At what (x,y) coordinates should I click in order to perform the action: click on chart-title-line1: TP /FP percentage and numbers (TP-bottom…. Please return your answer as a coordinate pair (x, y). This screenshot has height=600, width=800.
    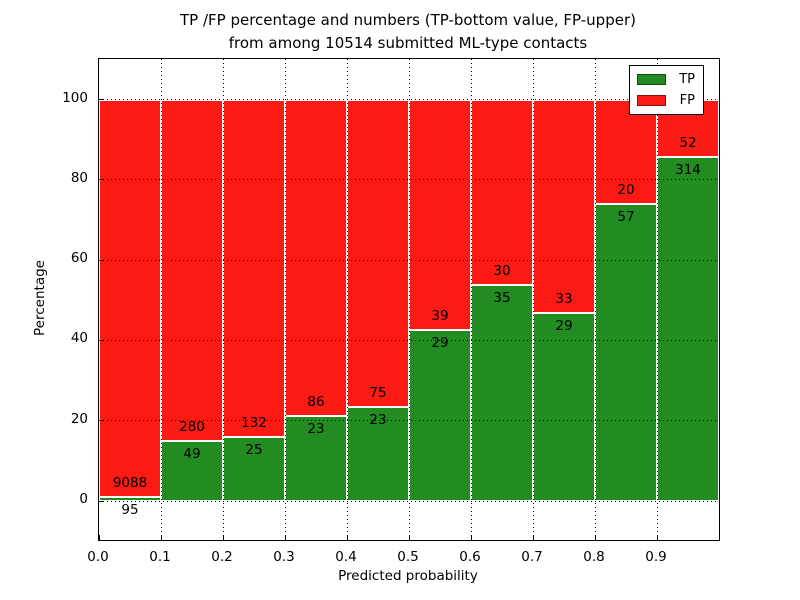
    Looking at the image, I should click on (408, 20).